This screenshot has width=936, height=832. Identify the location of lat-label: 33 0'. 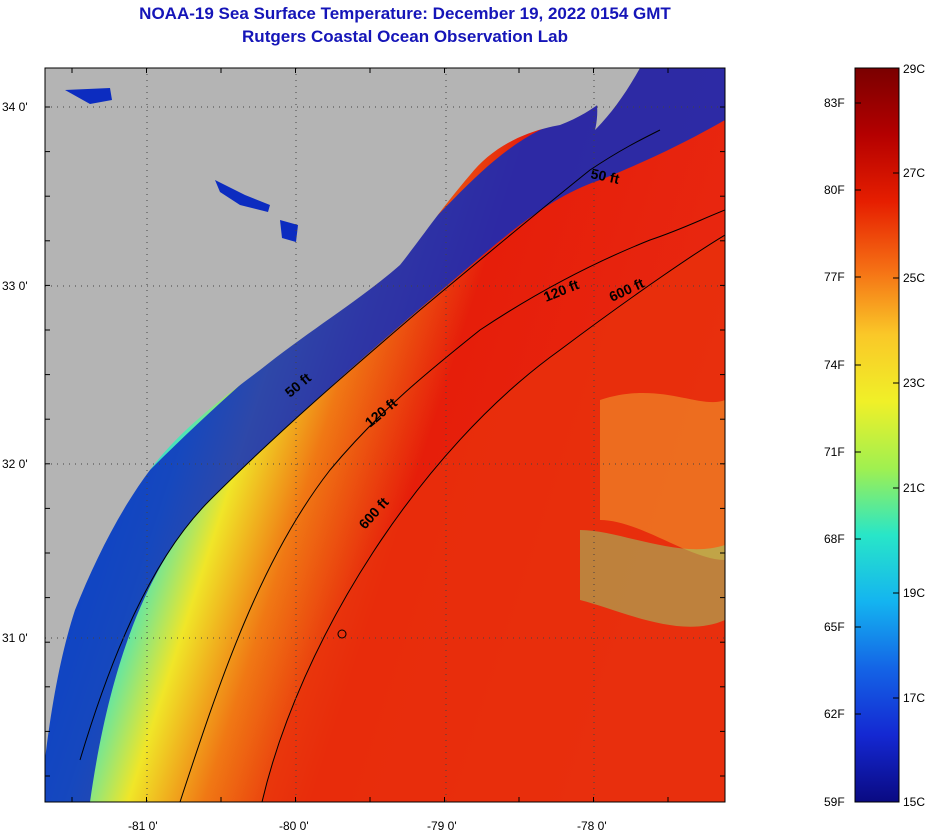
(15, 286).